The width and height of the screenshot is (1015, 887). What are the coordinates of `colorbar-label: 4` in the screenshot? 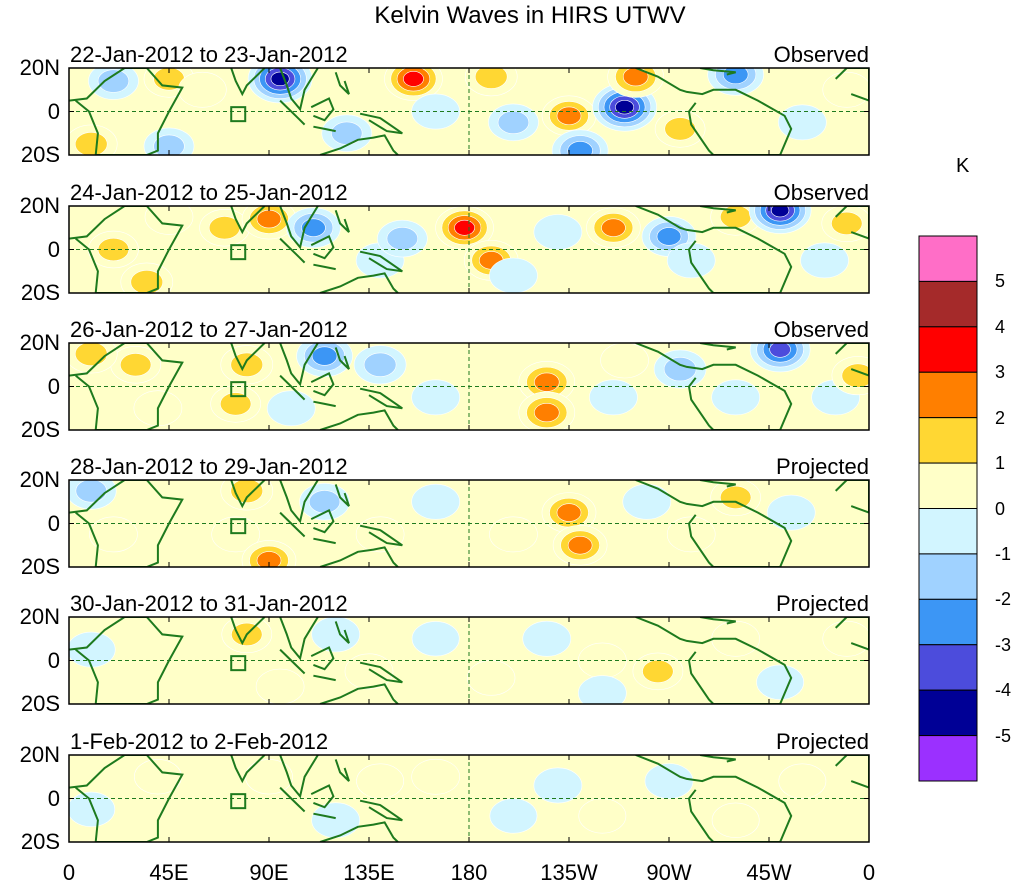 It's located at (1000, 326).